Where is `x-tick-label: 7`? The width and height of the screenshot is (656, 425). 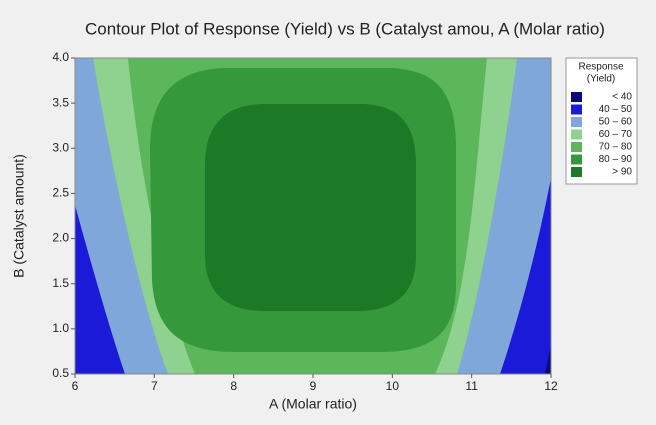
x-tick-label: 7 is located at coordinates (154, 386).